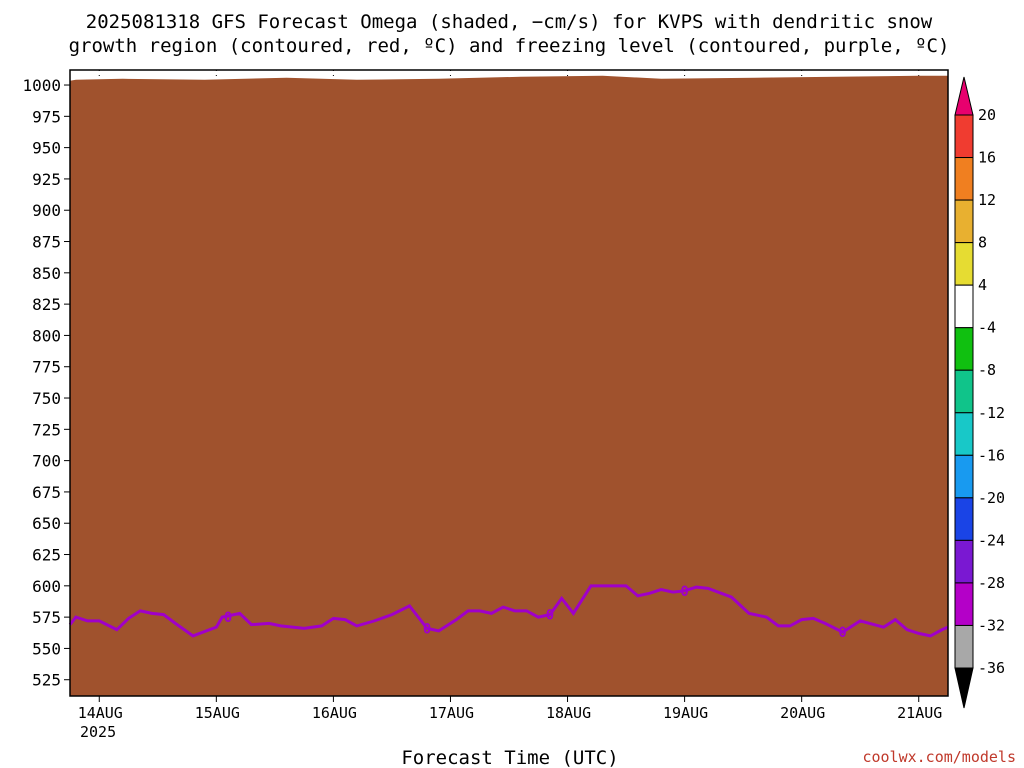  Describe the element at coordinates (46, 555) in the screenshot. I see `y-tick-label: 625` at that location.